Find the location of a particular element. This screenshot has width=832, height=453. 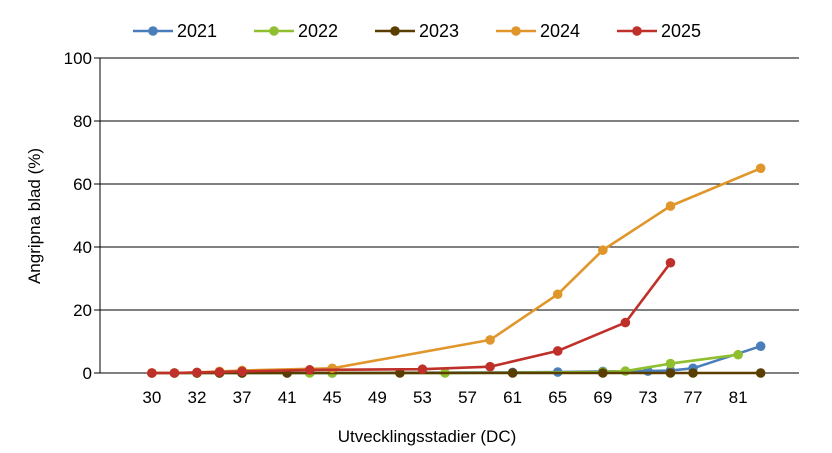

legend-marker-2025 is located at coordinates (637, 31).